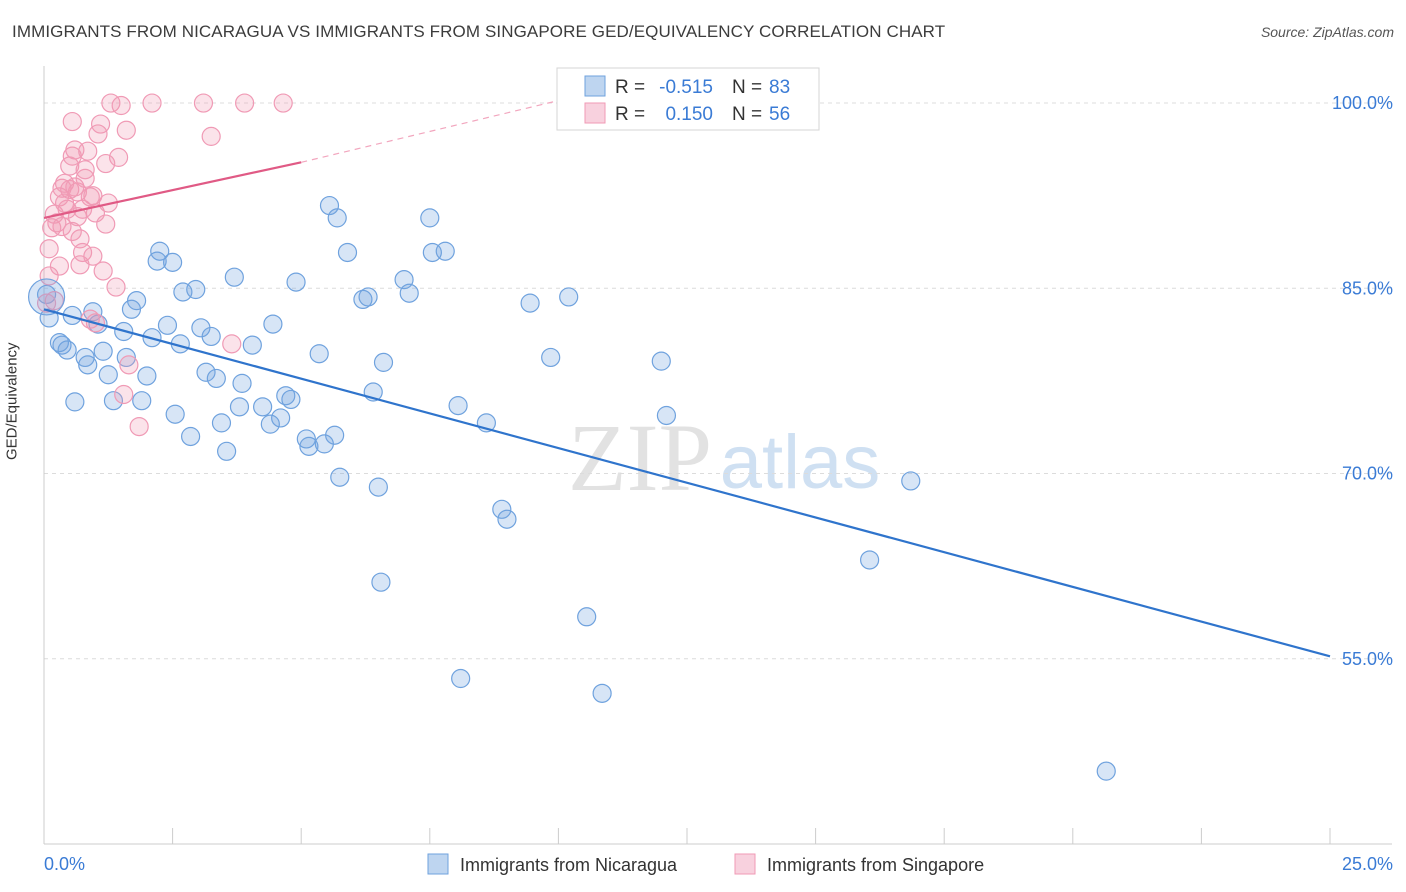 The height and width of the screenshot is (892, 1406). Describe the element at coordinates (747, 87) in the screenshot. I see `stats-n-label: N =` at that location.